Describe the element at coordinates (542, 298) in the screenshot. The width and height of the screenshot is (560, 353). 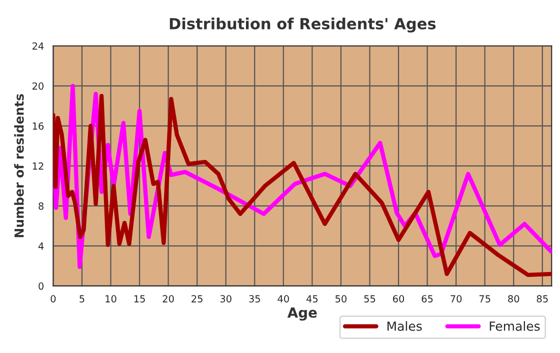
I see `x-tick-label: 85` at that location.